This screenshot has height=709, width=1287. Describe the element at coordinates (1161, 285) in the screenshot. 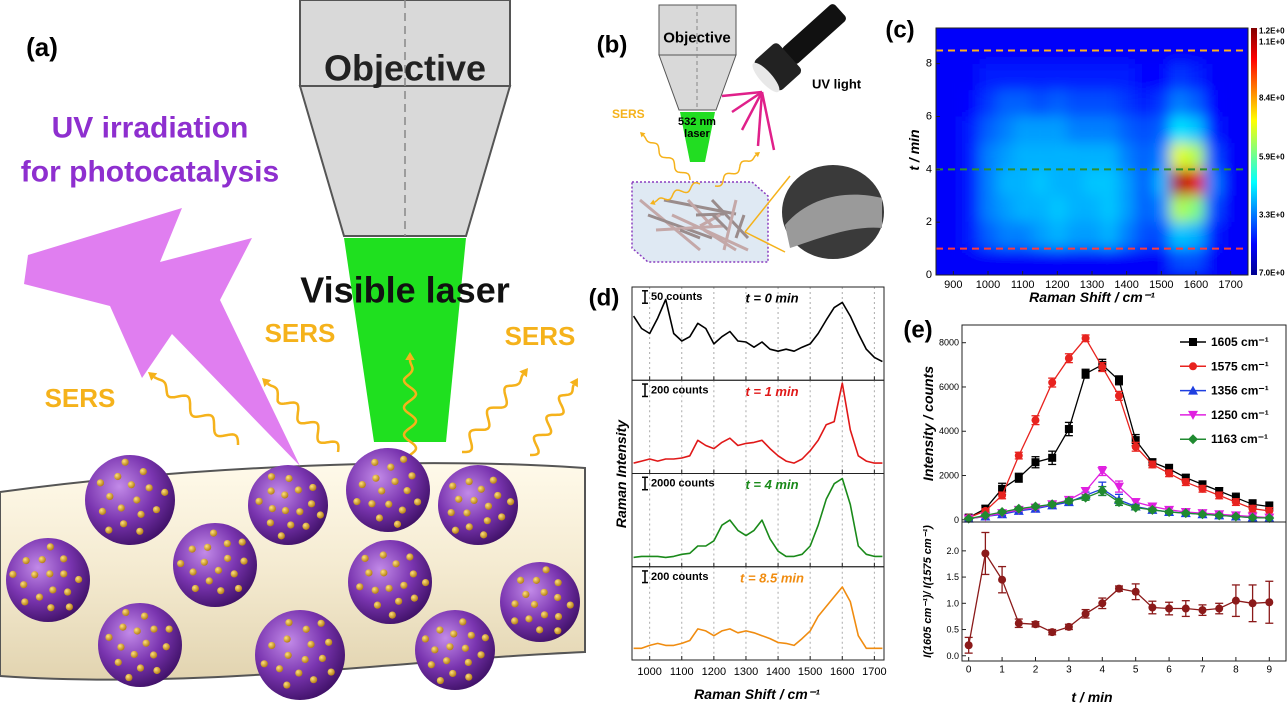

I see `x-tick-label: 1500` at that location.